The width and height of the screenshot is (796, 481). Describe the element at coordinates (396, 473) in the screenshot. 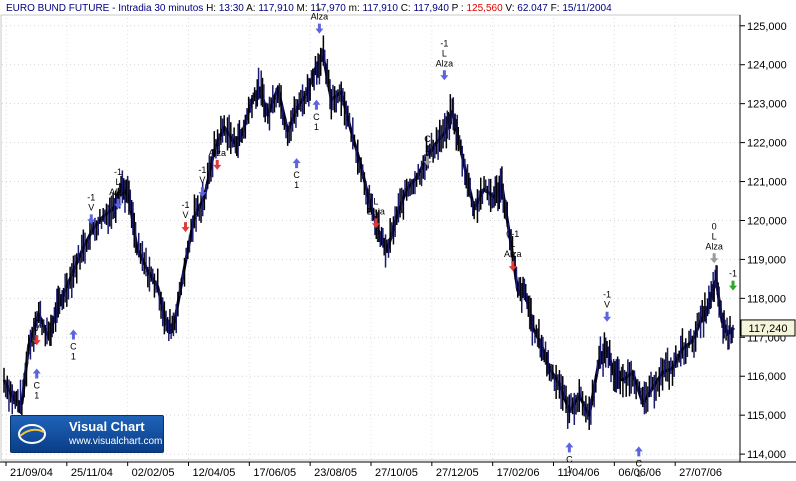

I see `x-tick-label: 27/10/05` at that location.